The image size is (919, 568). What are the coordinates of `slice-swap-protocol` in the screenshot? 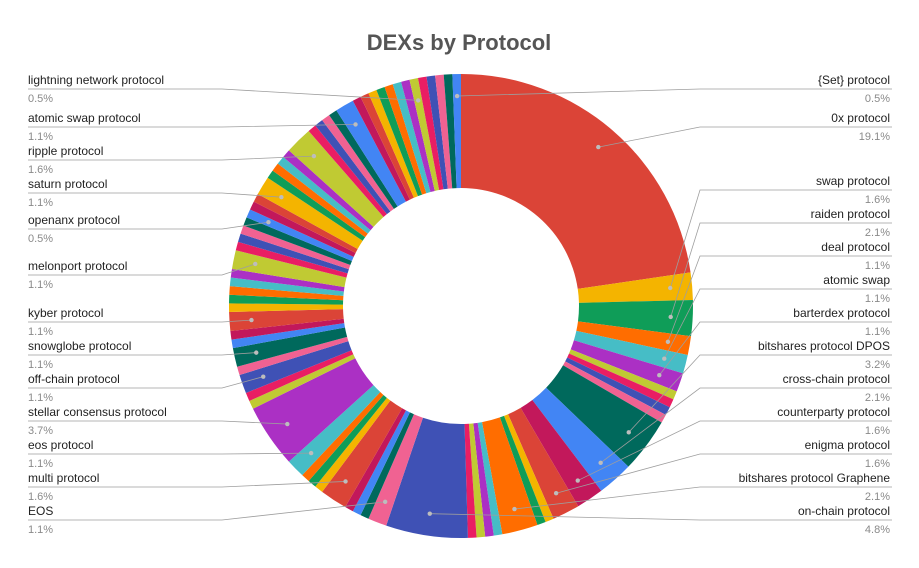 It's located at (635, 287).